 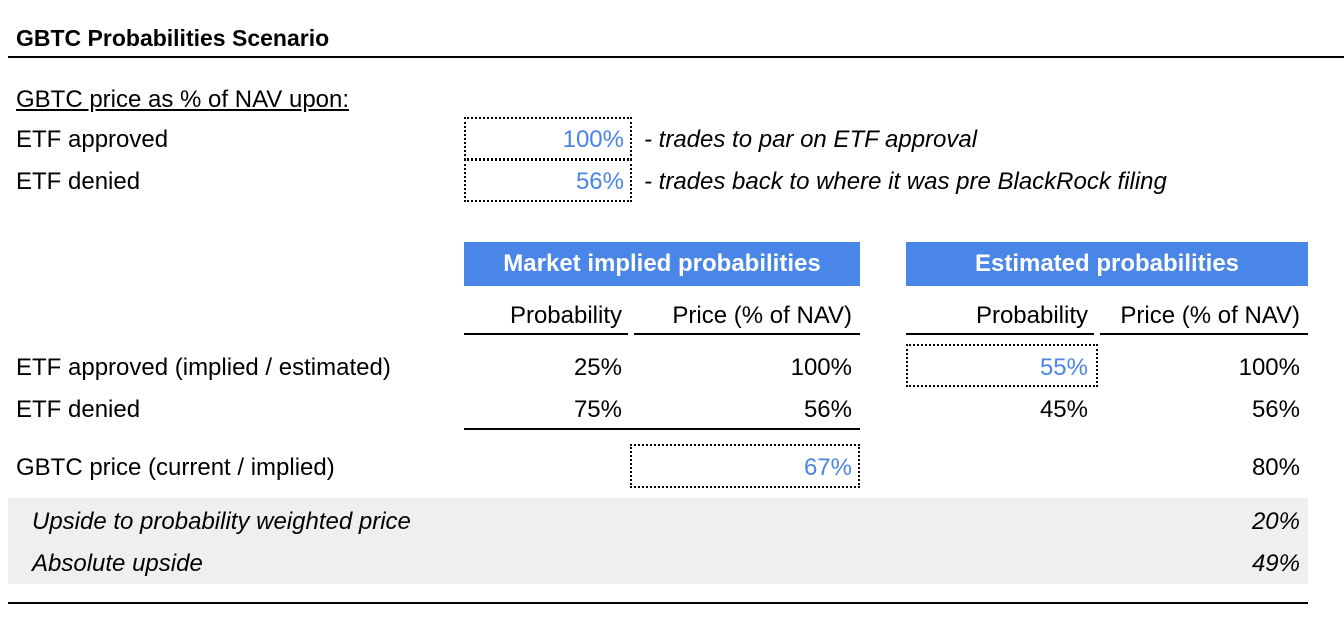 What do you see at coordinates (175, 467) in the screenshot?
I see `gbtc-price-label: GBTC price (current / implied)` at bounding box center [175, 467].